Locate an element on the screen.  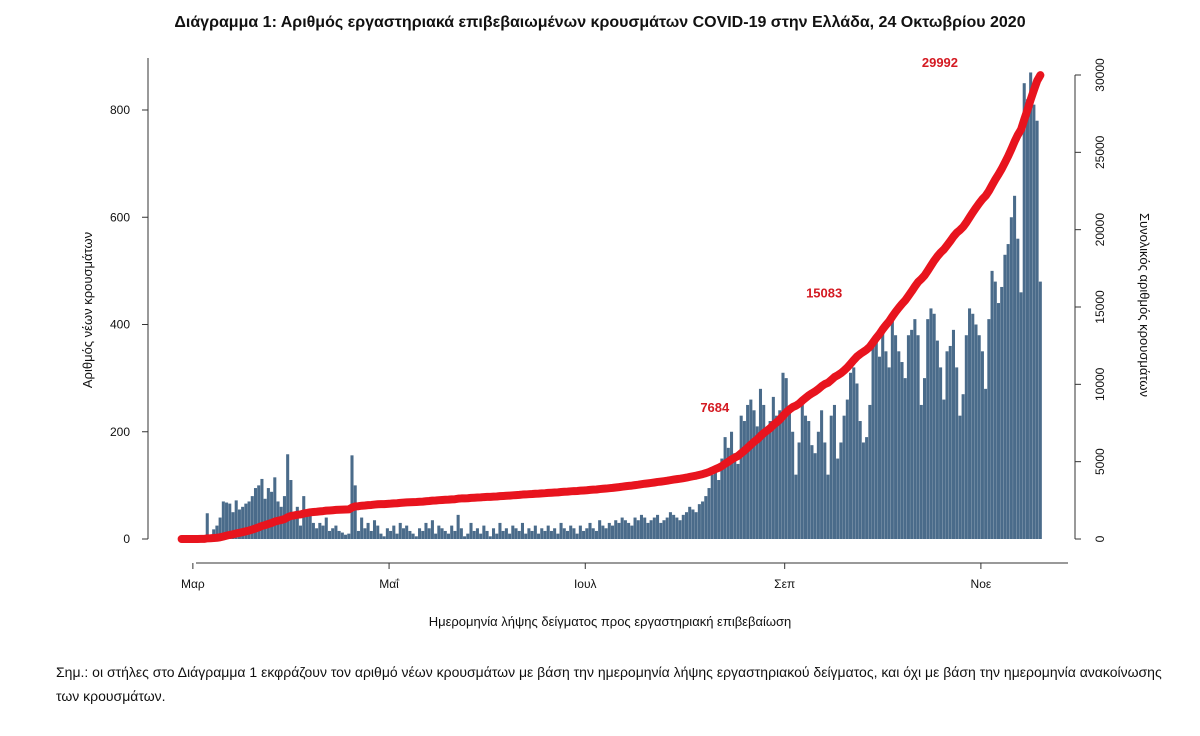
cumulative-value-label: 29992 is located at coordinates (940, 62).